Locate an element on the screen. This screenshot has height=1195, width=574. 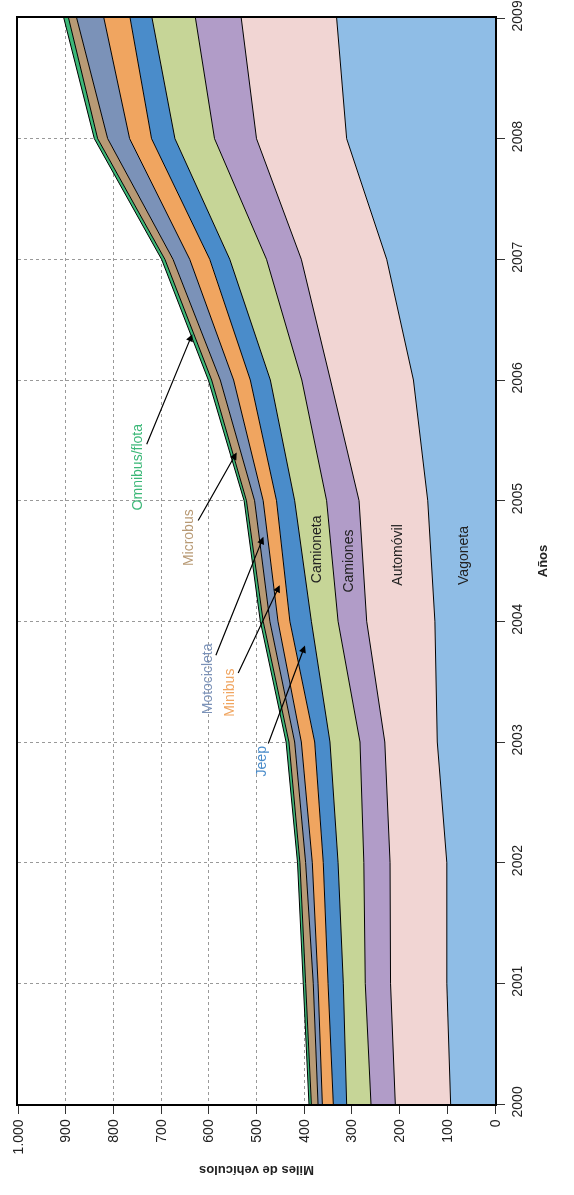
series-label: Automóvil is located at coordinates (396, 555).